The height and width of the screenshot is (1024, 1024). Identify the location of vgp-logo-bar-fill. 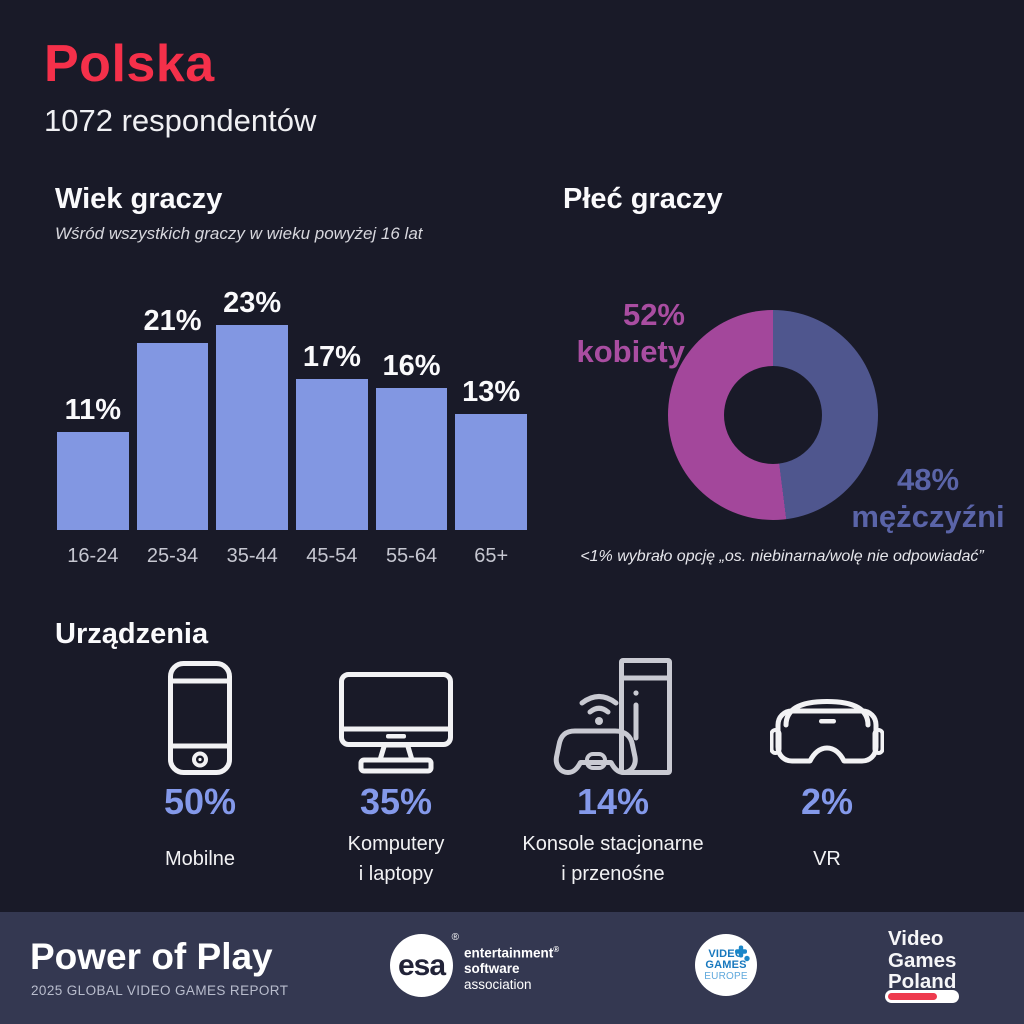
(912, 996).